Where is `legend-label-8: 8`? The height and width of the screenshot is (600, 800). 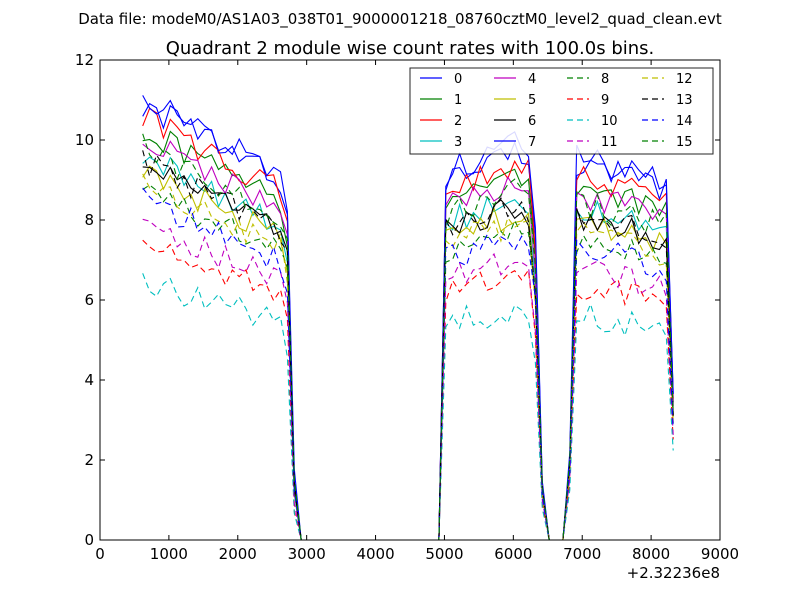
legend-label-8: 8 is located at coordinates (605, 79).